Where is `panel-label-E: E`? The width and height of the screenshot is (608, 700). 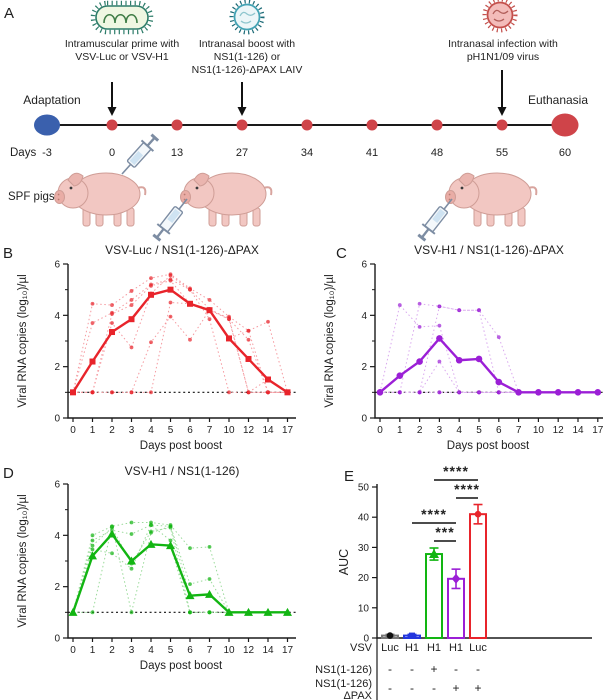
panel-label-E: E is located at coordinates (349, 476).